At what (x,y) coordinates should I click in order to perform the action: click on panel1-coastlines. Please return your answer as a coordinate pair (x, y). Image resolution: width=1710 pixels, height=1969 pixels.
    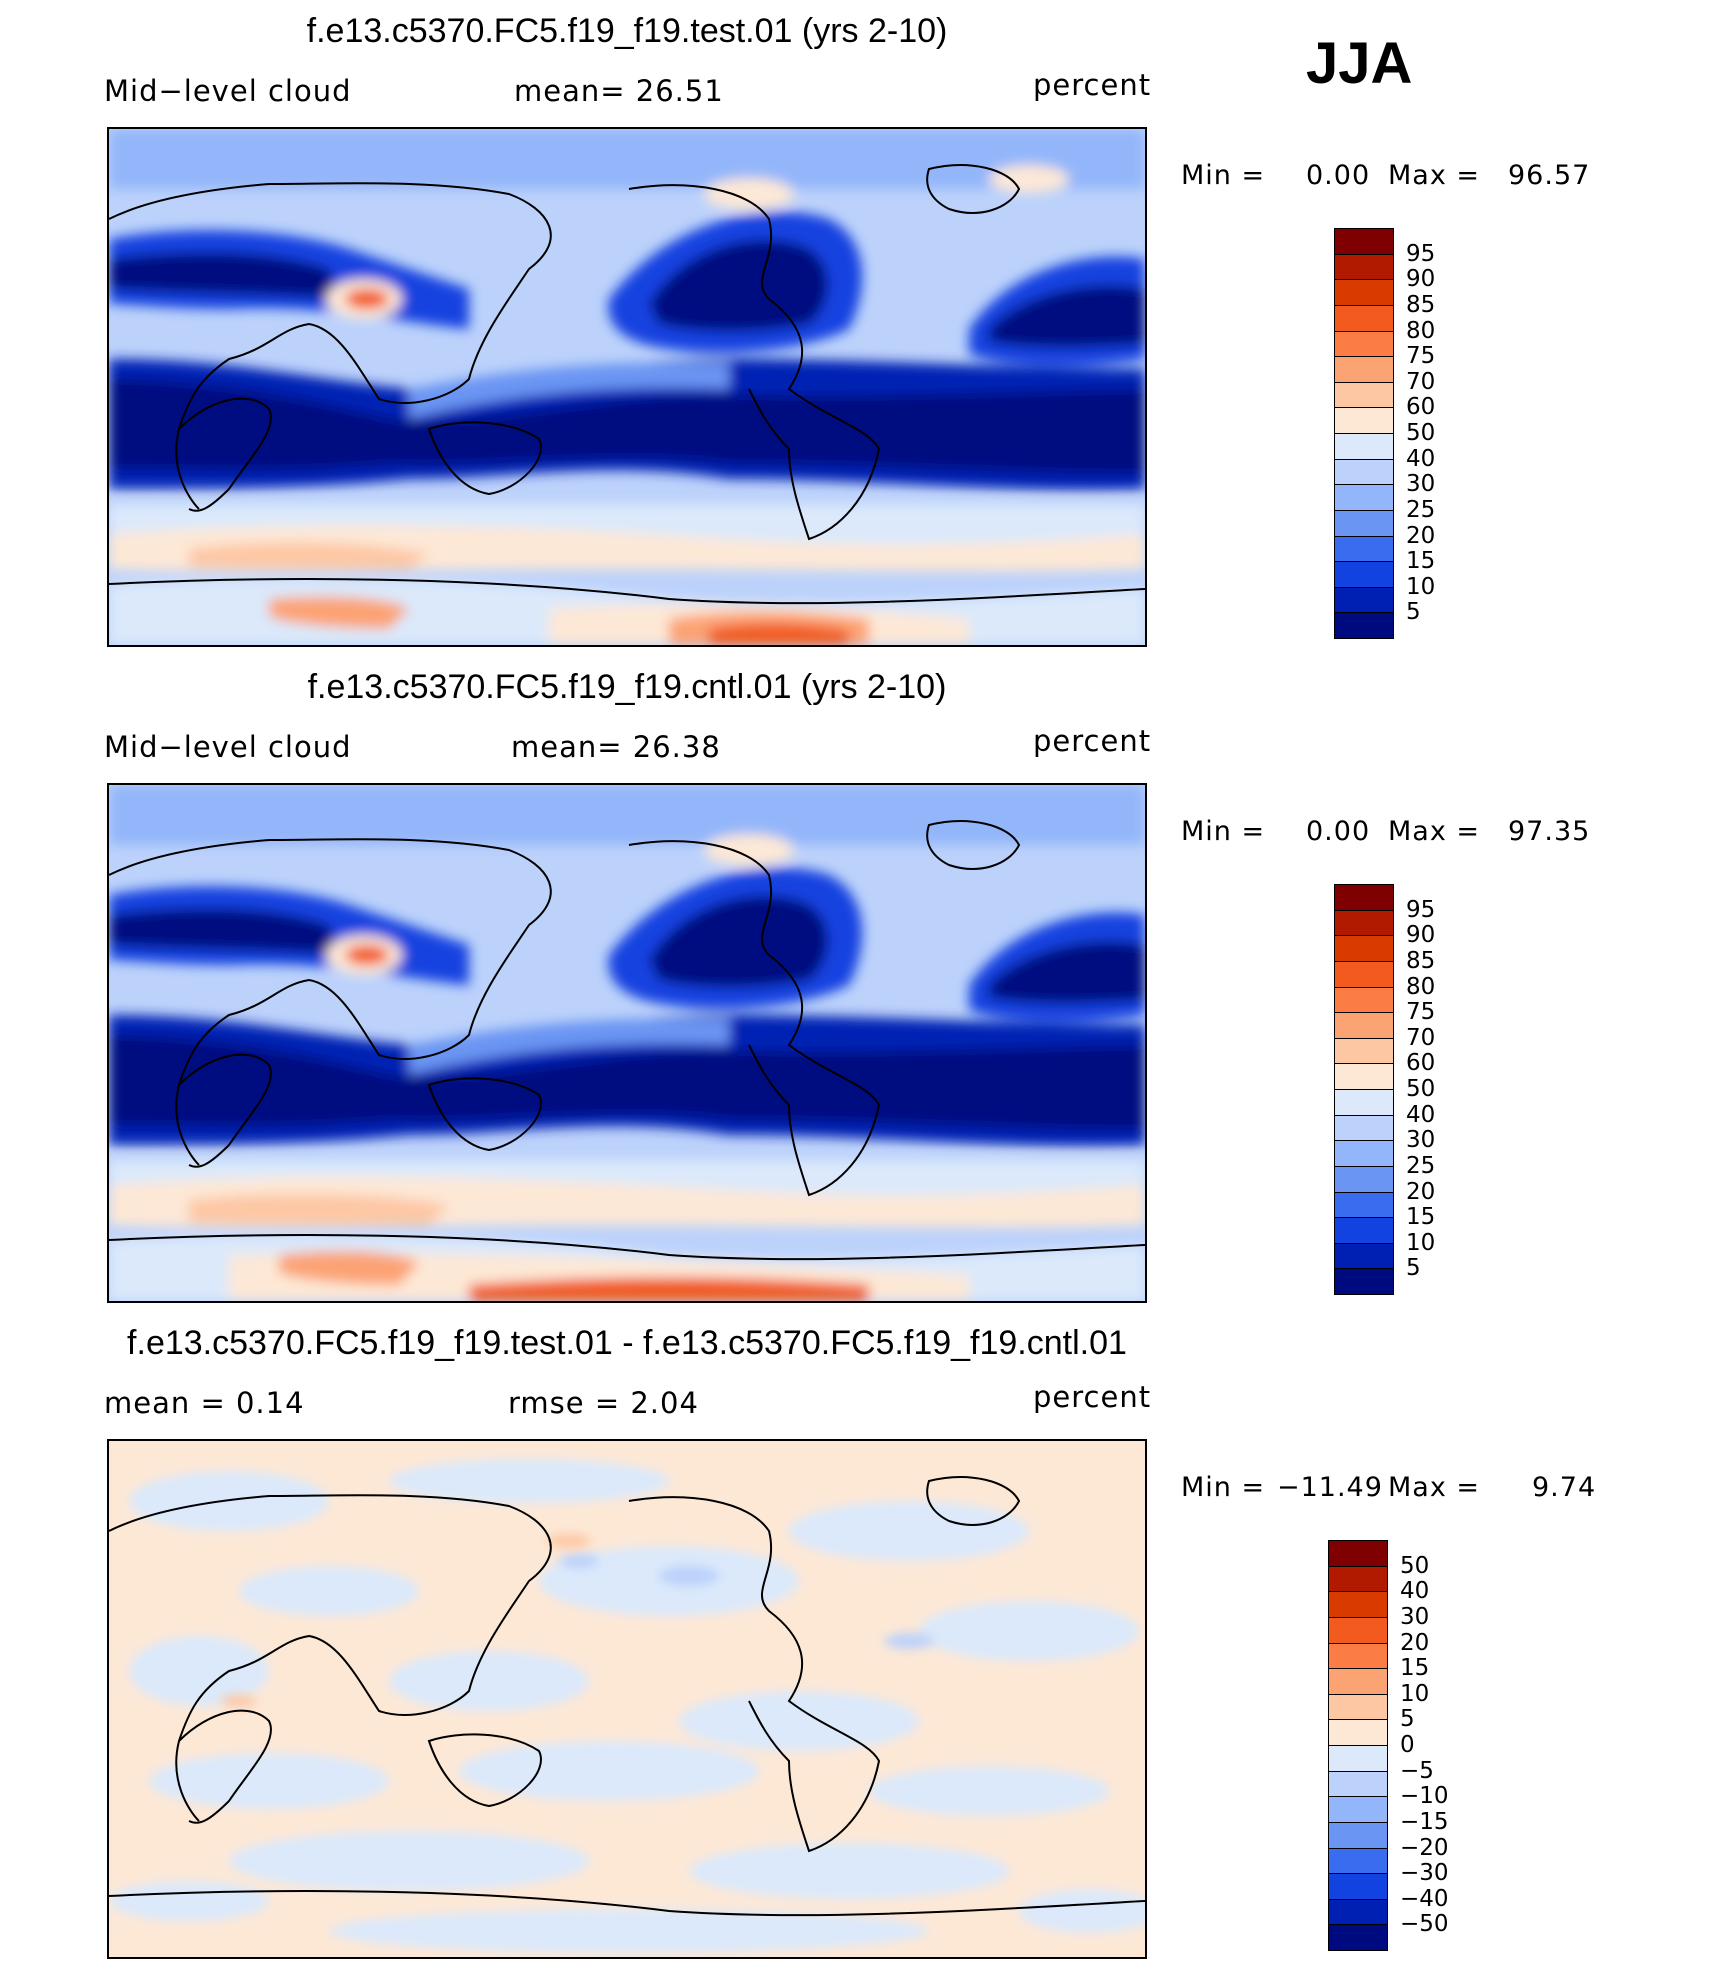
    Looking at the image, I should click on (627, 384).